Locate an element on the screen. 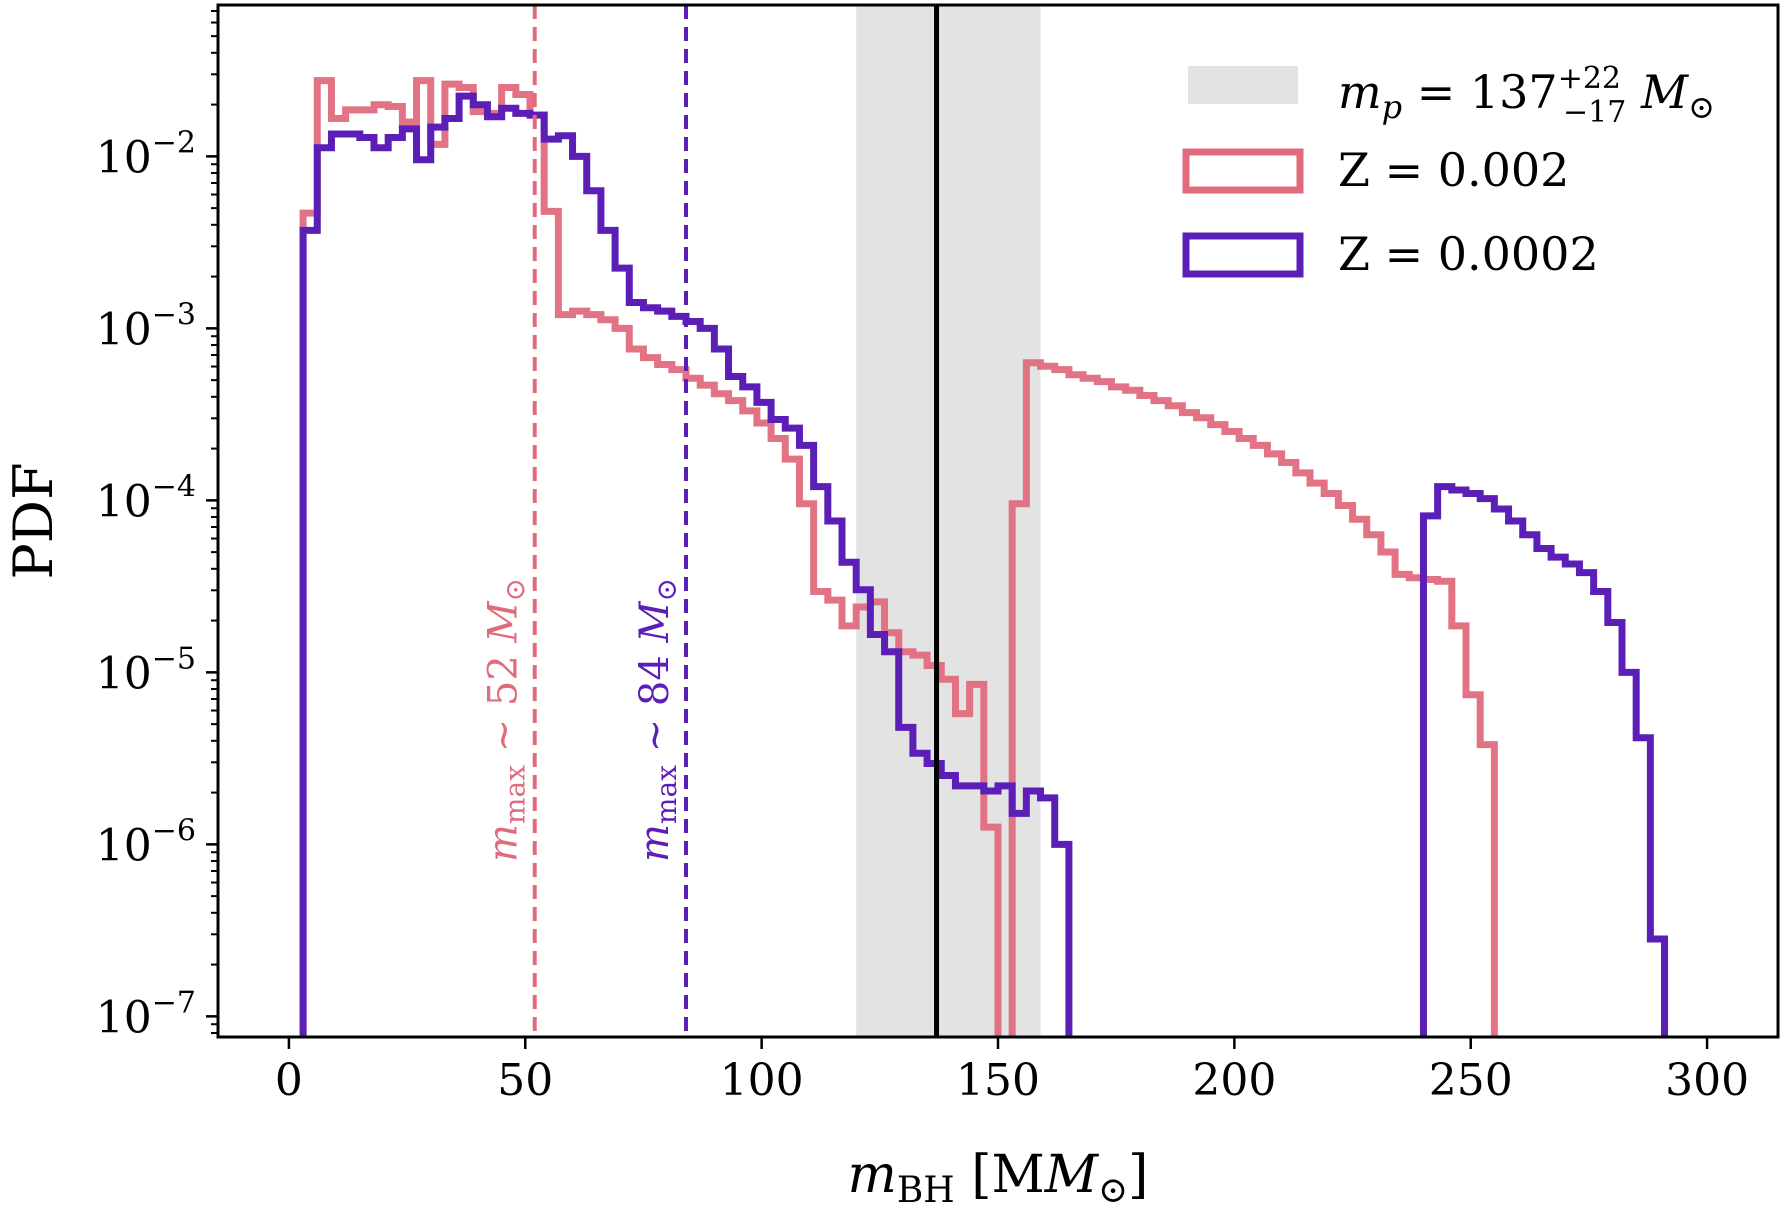  x-tick-label: 0 is located at coordinates (289, 1080).